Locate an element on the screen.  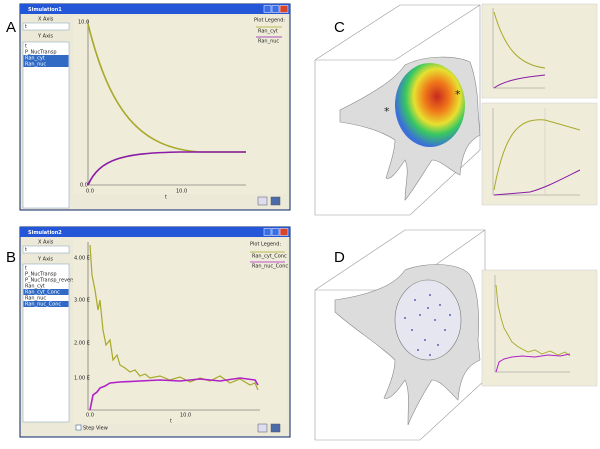
y-tick-label: 0.0 is located at coordinates (84, 186).